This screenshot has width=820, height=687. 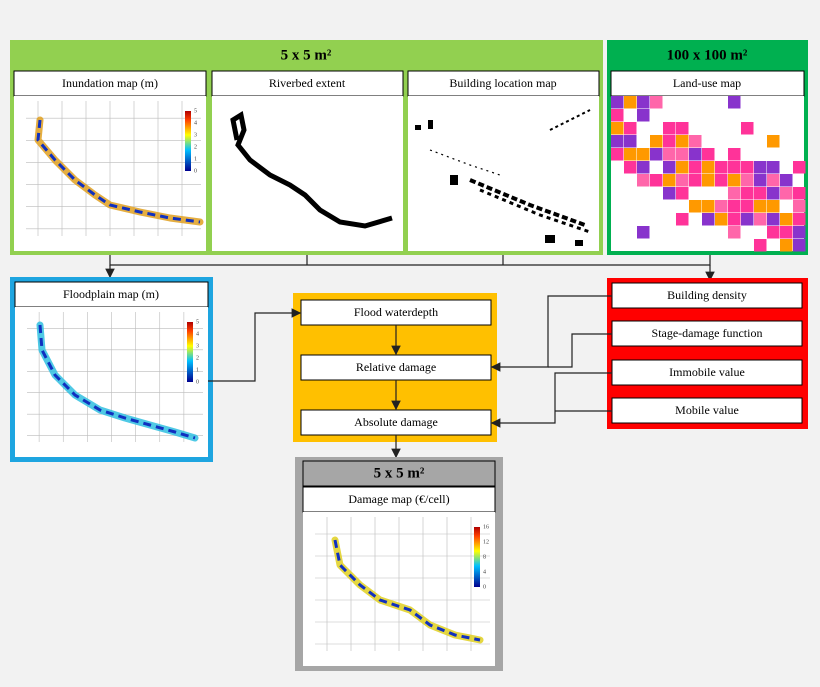 I want to click on colorbar-label: 4, so click(x=197, y=334).